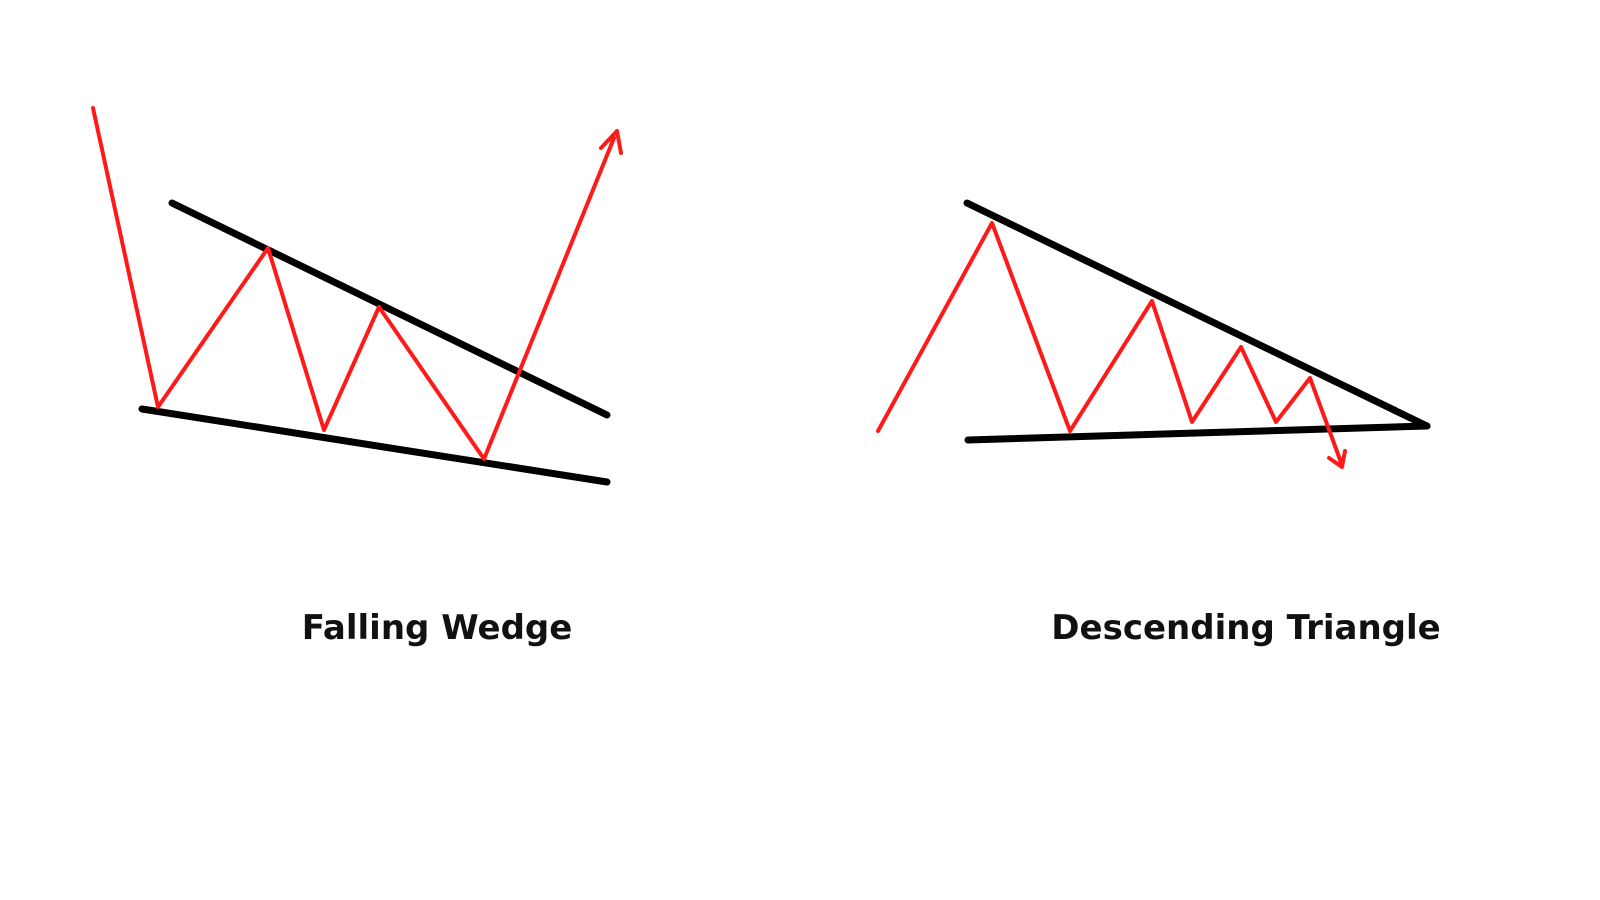 This screenshot has height=900, width=1600. What do you see at coordinates (437, 628) in the screenshot?
I see `falling-wedge-label: Falling Wedge` at bounding box center [437, 628].